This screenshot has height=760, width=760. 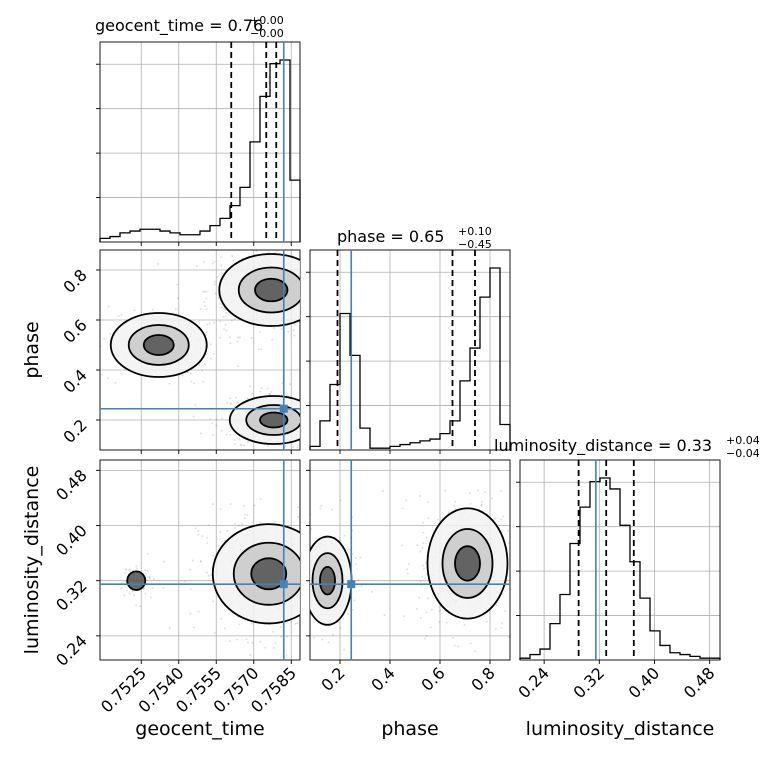 I want to click on axes-frame, so click(x=410, y=350).